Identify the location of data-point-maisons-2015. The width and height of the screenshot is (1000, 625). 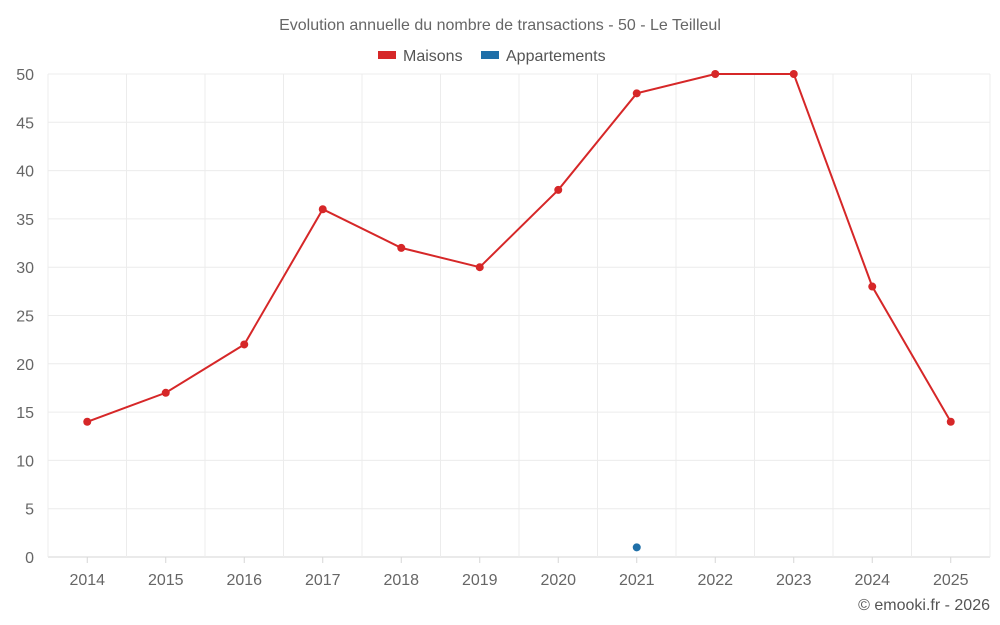
(165, 392).